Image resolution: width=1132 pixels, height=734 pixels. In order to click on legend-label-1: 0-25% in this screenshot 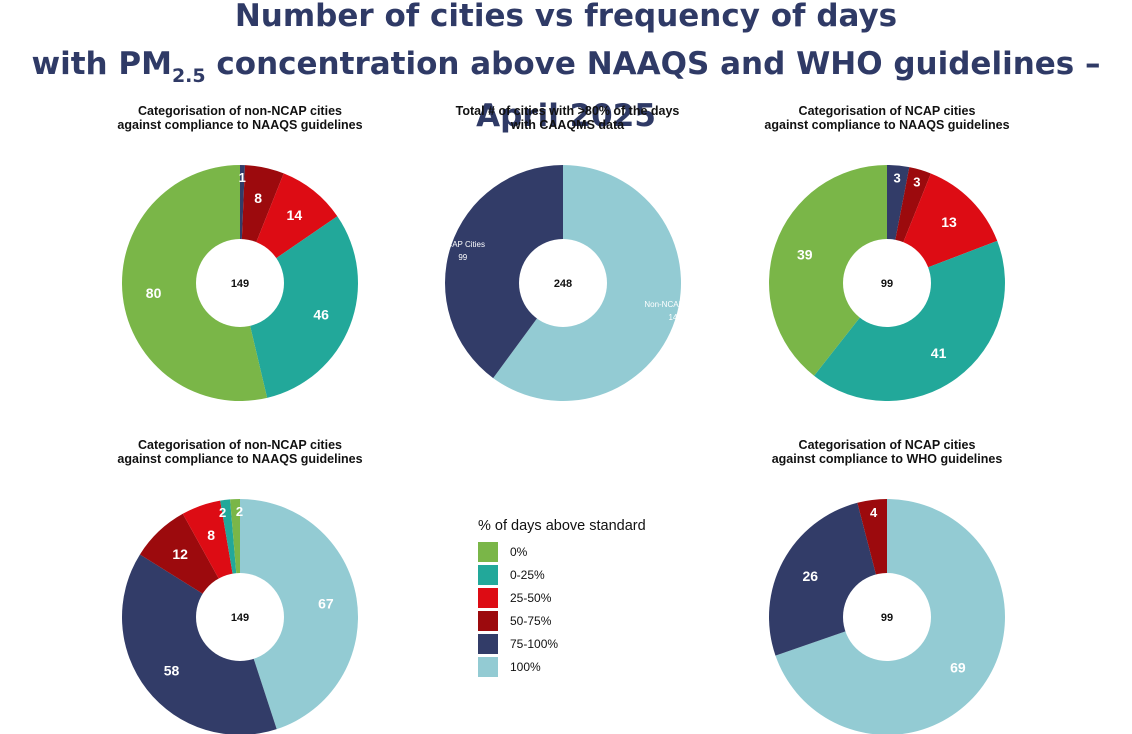, I will do `click(527, 574)`.